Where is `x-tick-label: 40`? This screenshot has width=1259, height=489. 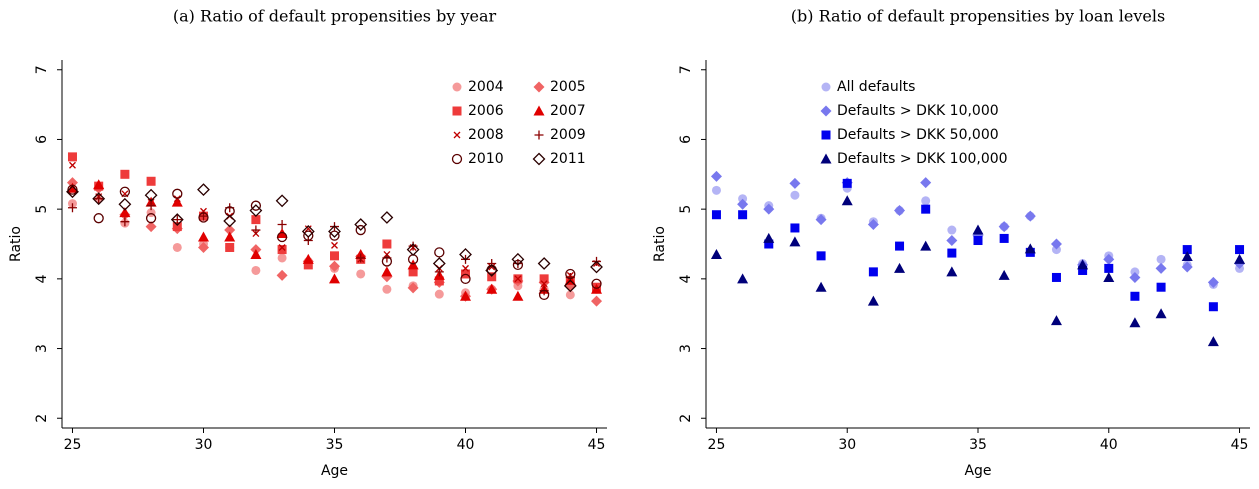
x-tick-label: 40 is located at coordinates (1109, 445).